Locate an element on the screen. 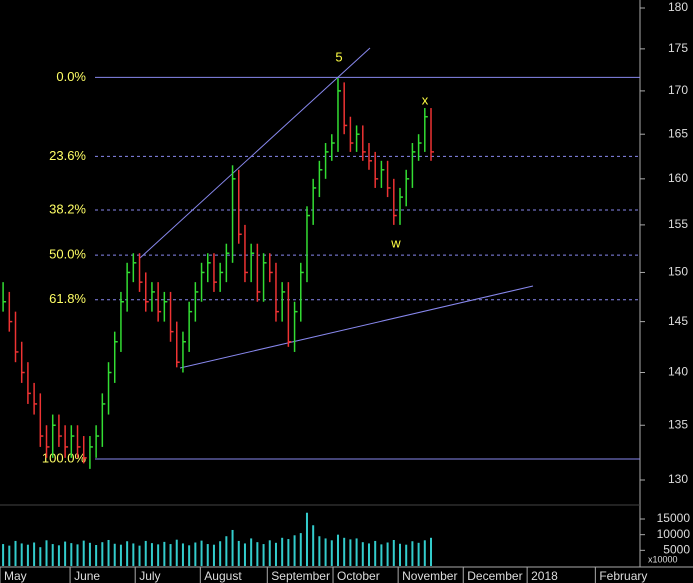 This screenshot has width=693, height=583. y-tick-label: 180 is located at coordinates (678, 7).